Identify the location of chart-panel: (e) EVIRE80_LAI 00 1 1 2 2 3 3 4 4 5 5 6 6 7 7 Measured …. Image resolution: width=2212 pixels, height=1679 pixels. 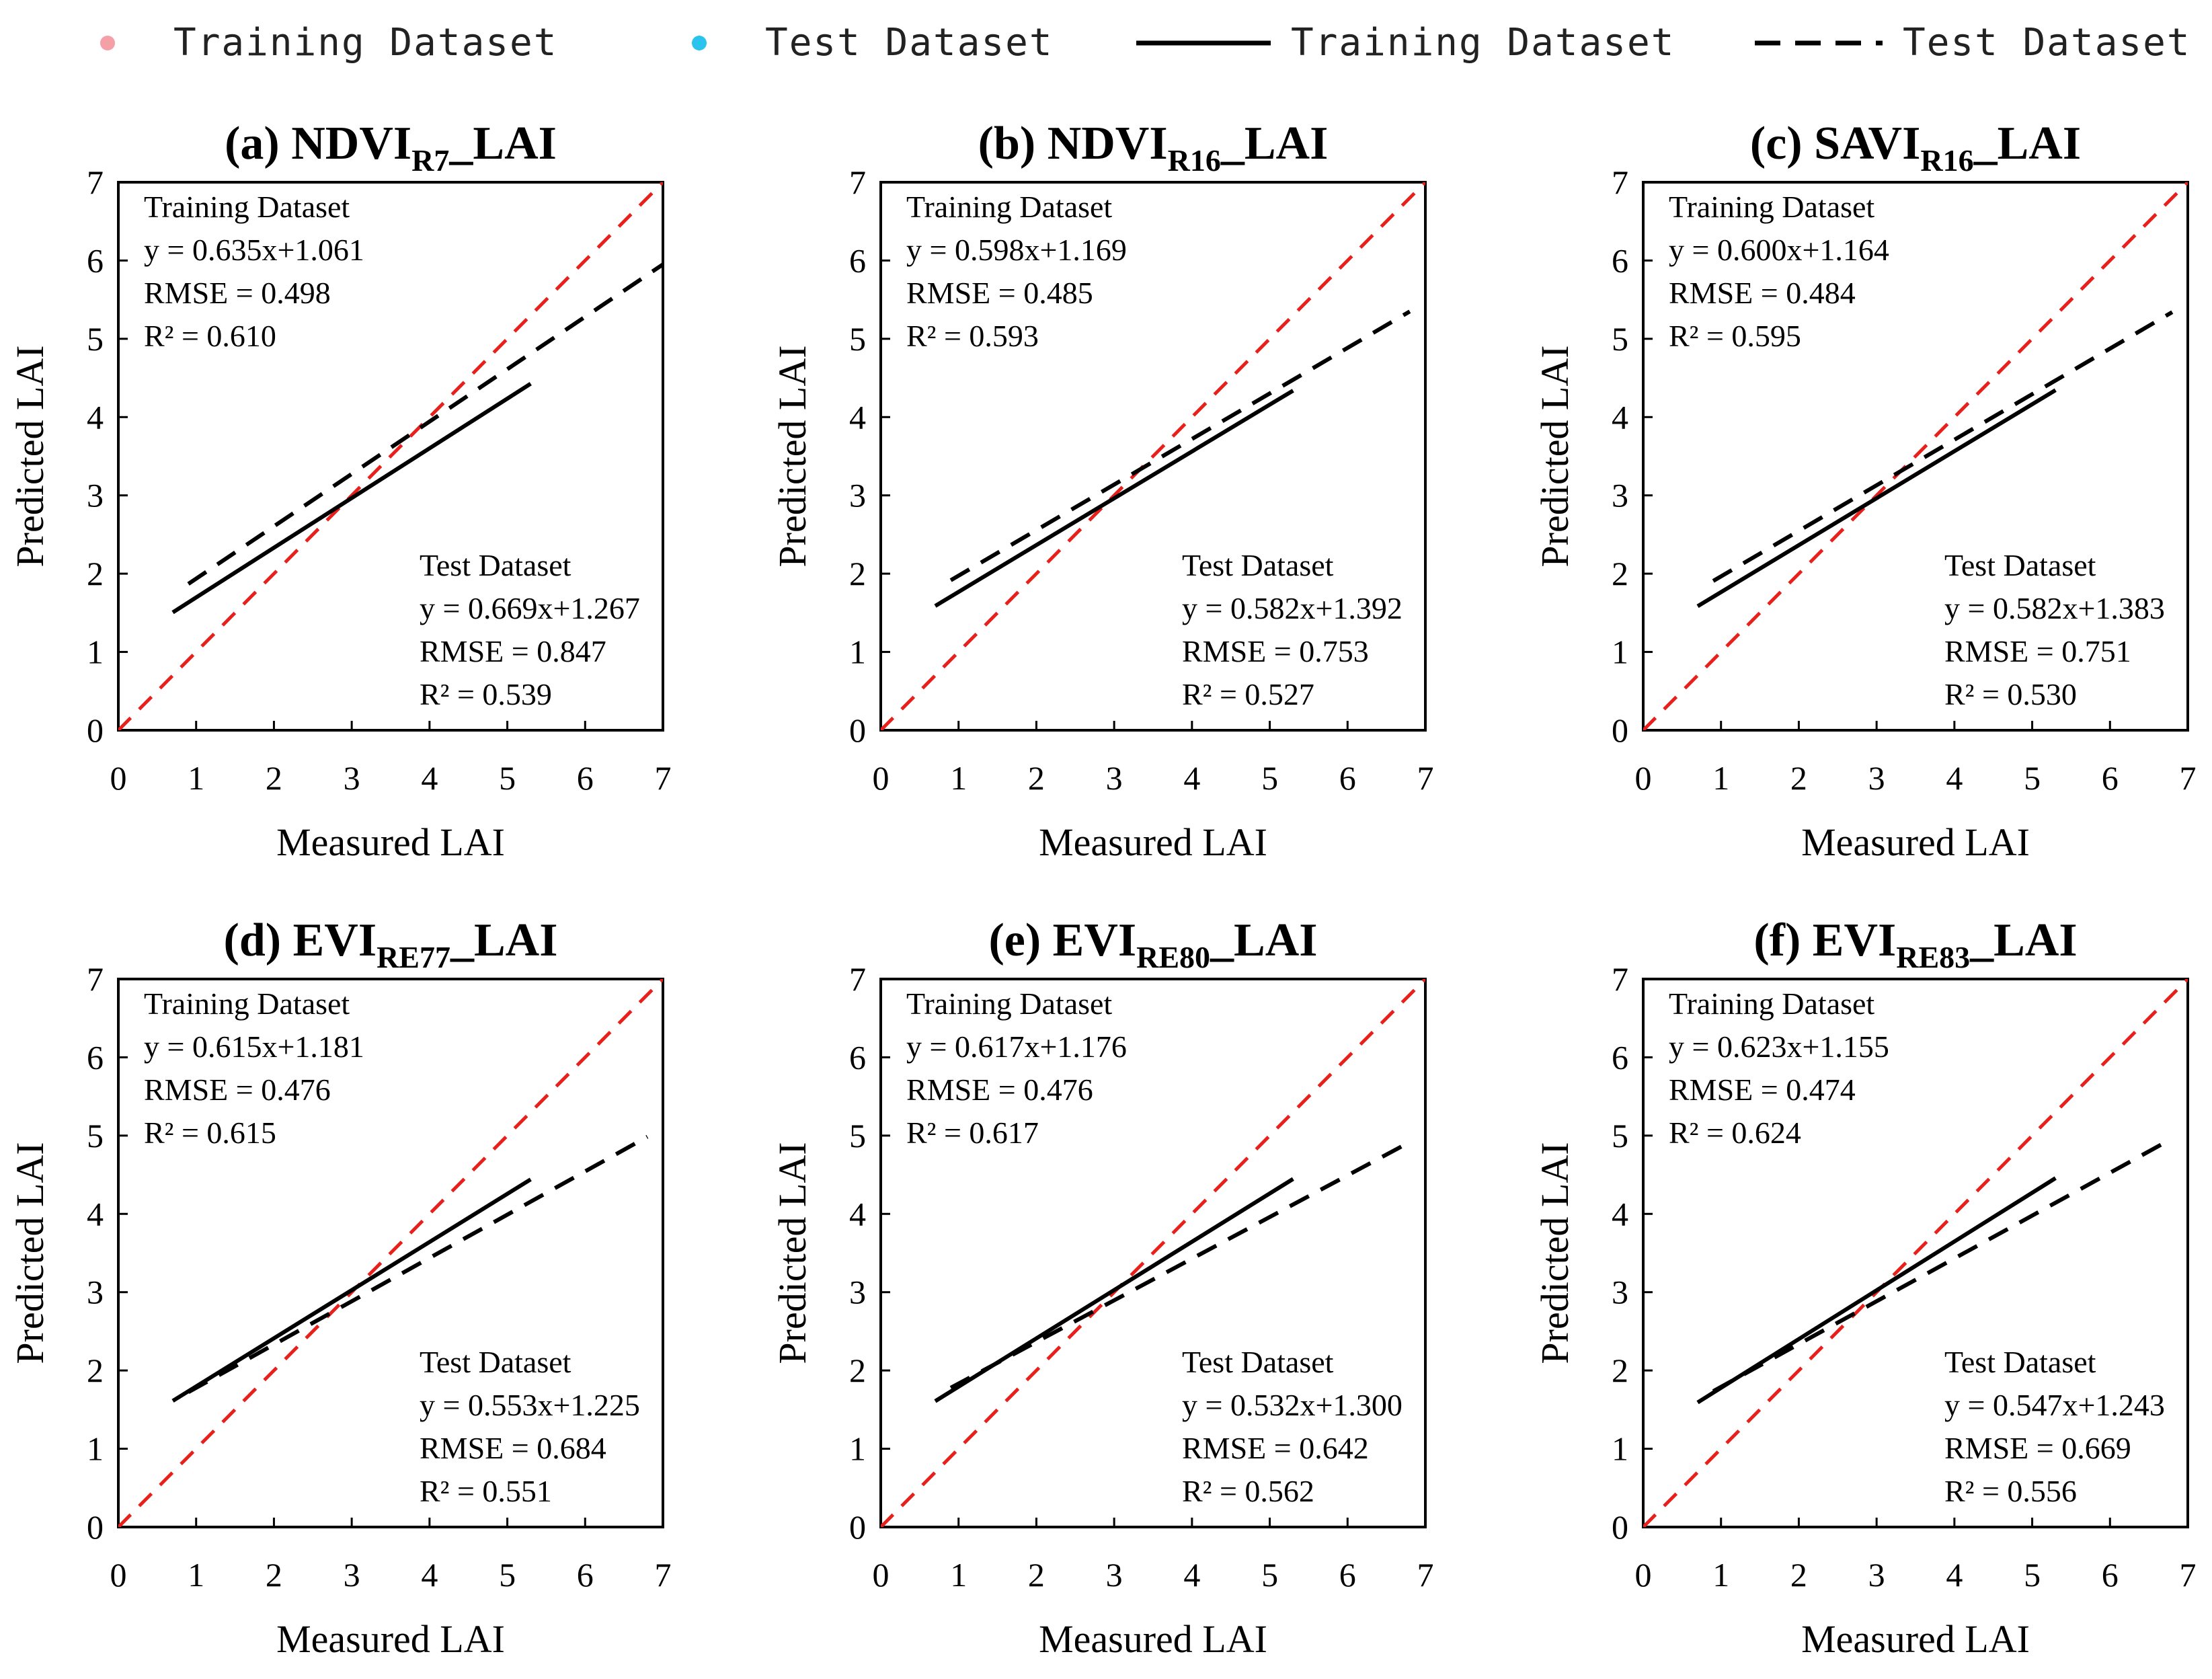
(1102, 1287).